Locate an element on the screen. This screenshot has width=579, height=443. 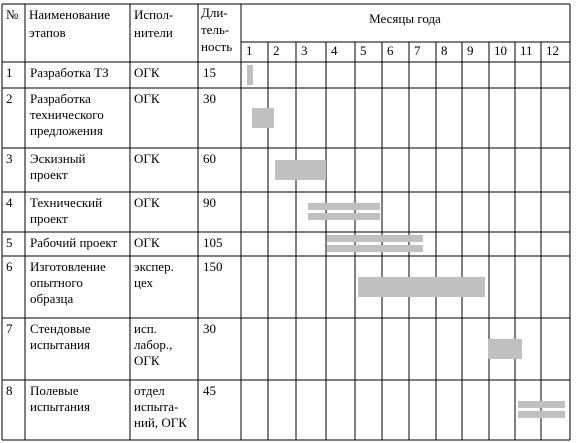
month-label: 8 is located at coordinates (444, 50).